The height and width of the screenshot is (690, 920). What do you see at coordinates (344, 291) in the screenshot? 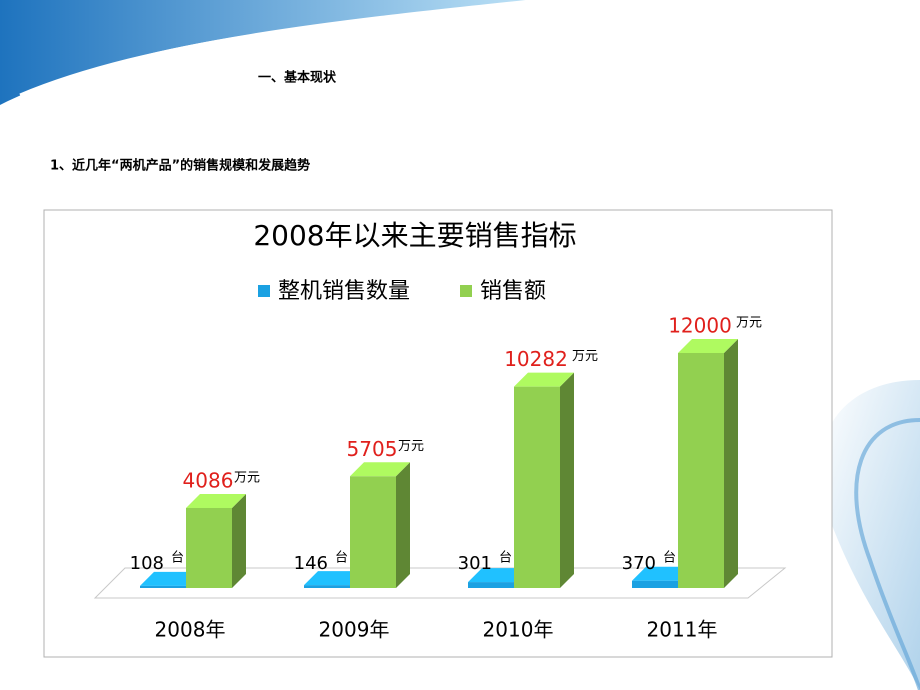
I see `legend-label: 整机销售数量` at bounding box center [344, 291].